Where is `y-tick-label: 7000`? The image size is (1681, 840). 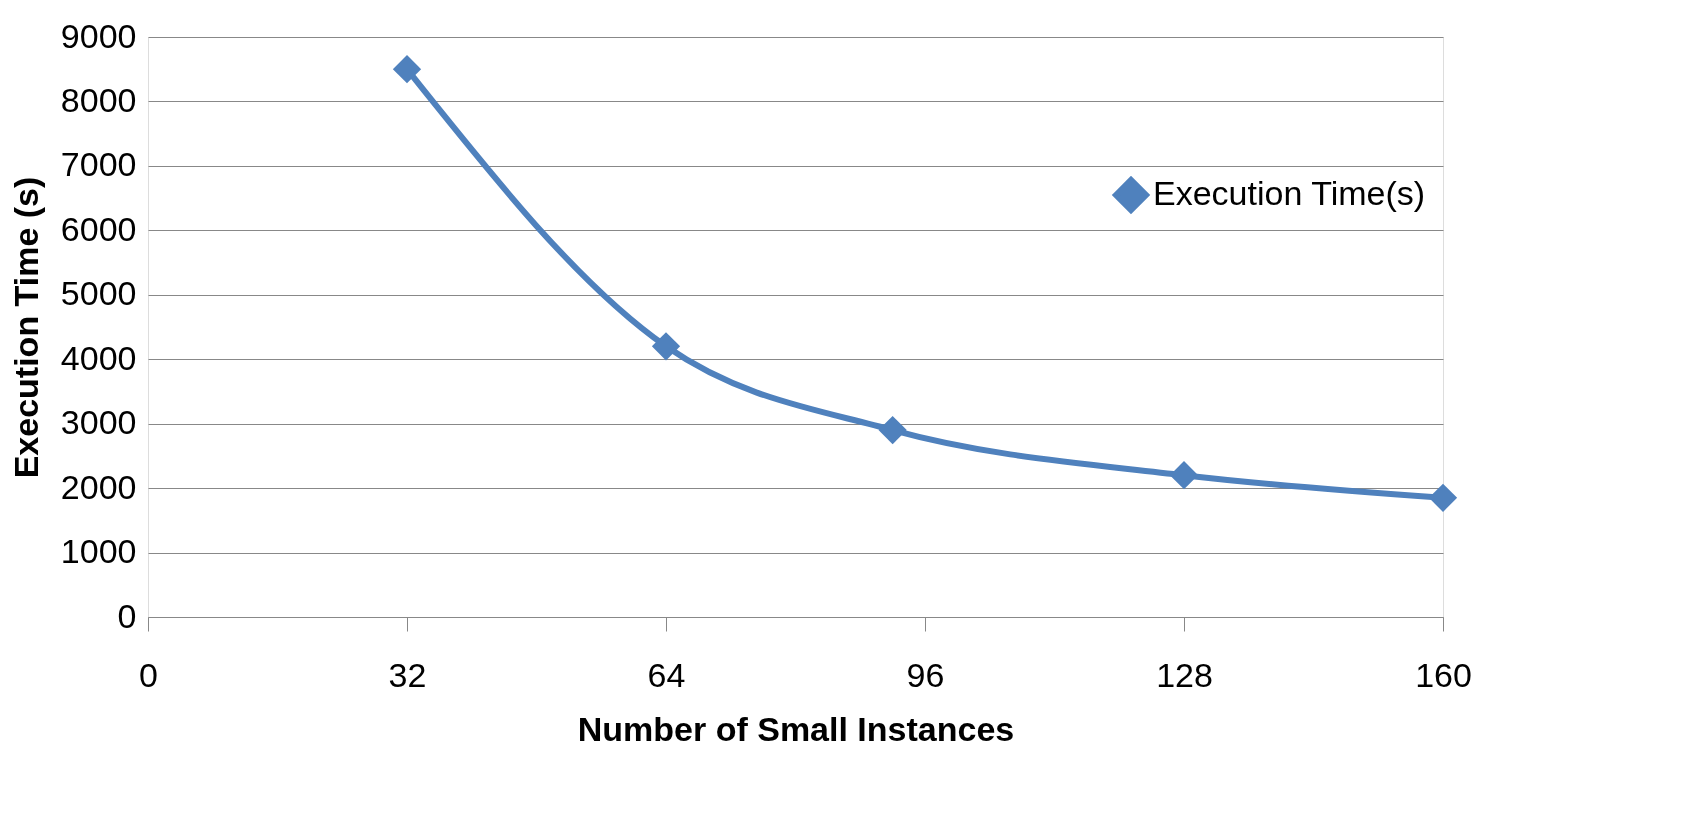 y-tick-label: 7000 is located at coordinates (98, 164).